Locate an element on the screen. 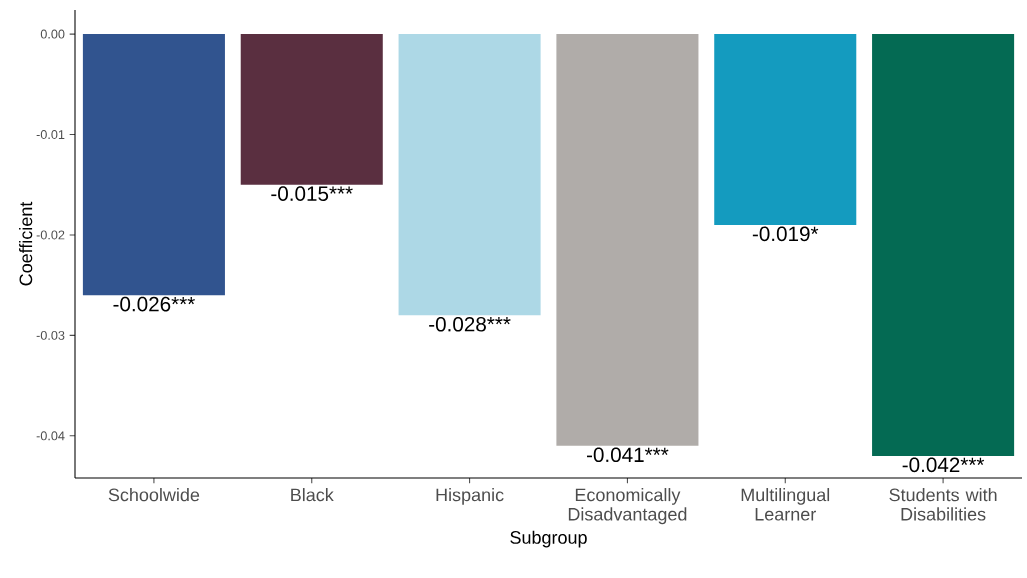 The width and height of the screenshot is (1027, 578). x-tick-label: Students with Disabilities is located at coordinates (943, 504).